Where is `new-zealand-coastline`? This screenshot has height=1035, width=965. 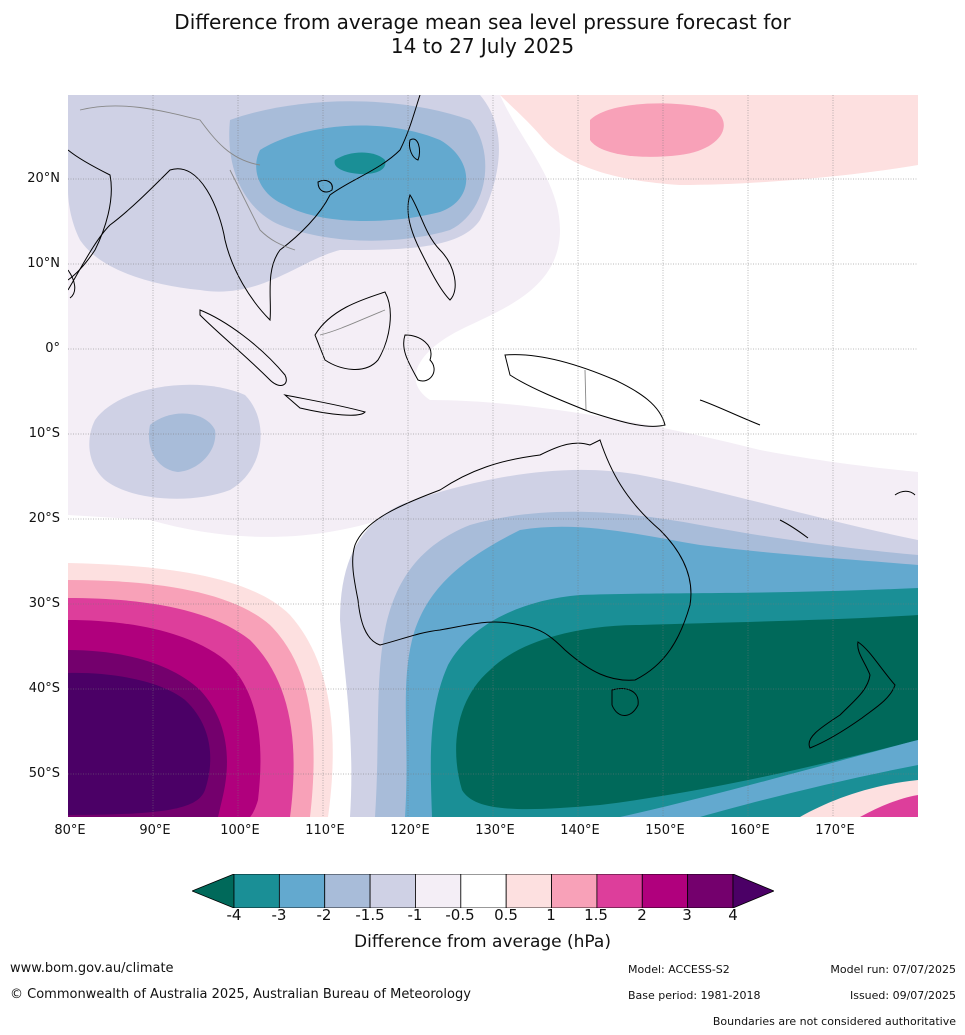
new-zealand-coastline is located at coordinates (852, 695).